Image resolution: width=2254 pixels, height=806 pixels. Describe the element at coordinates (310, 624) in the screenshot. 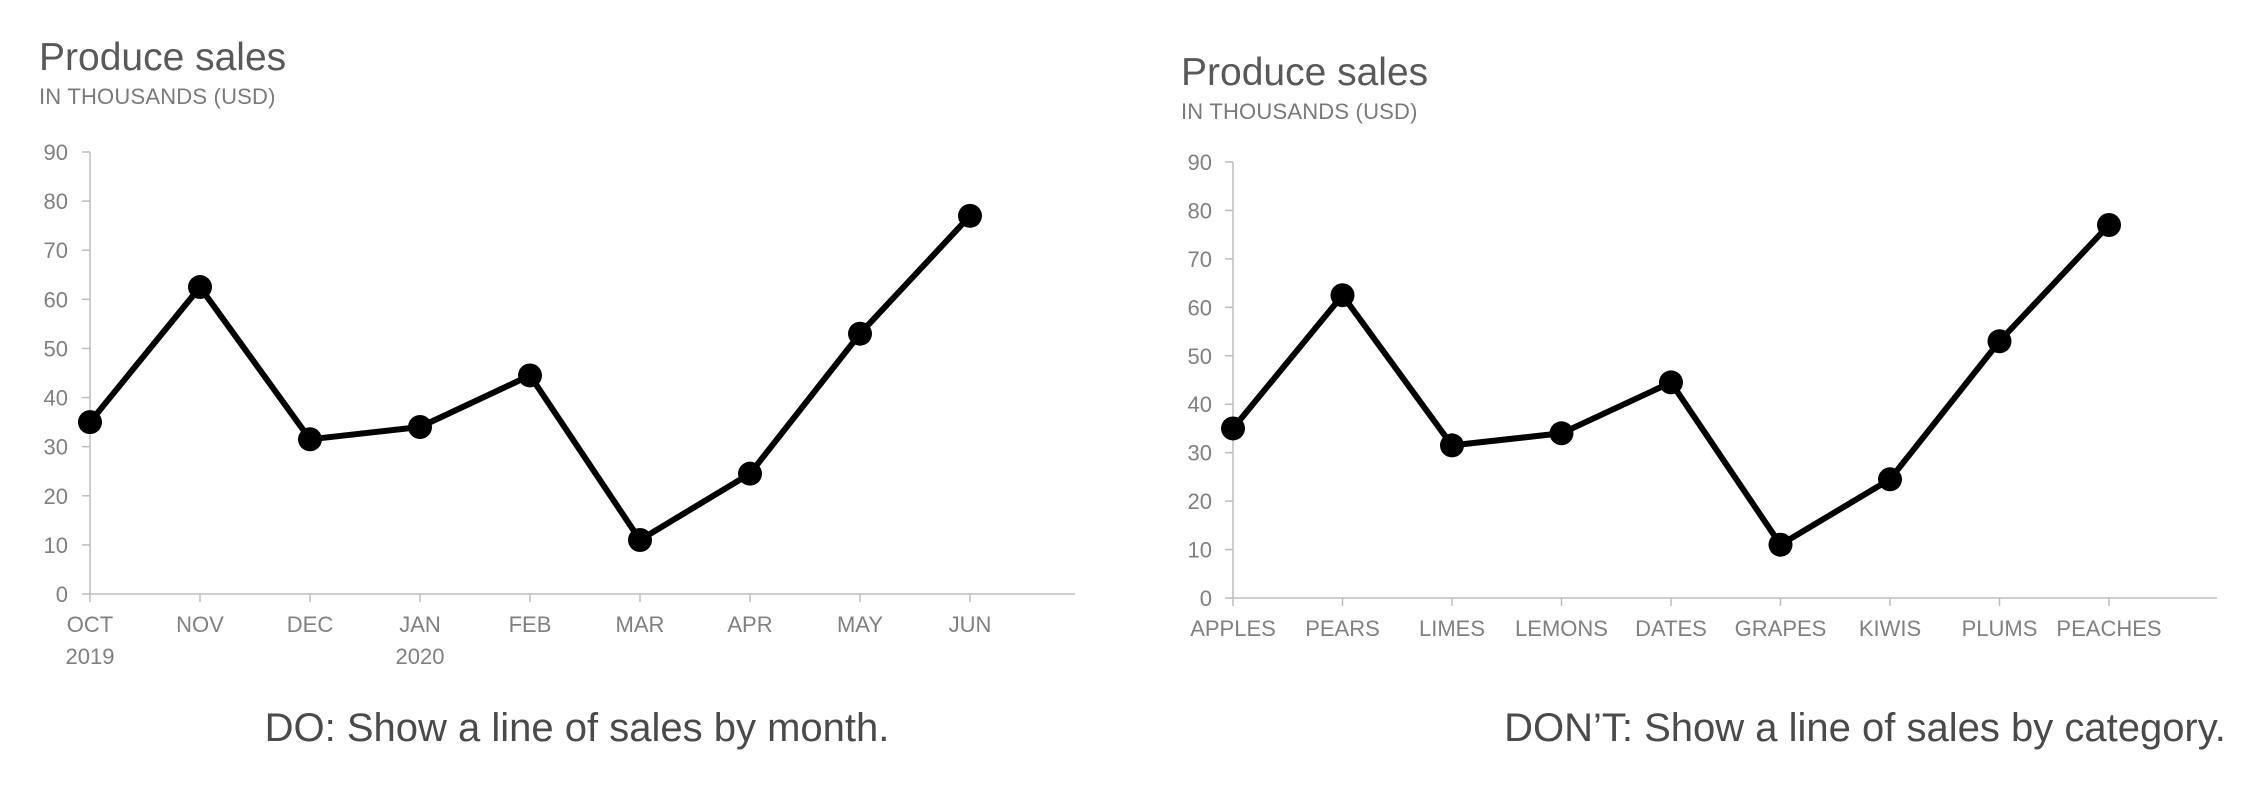

I see `x-tick-label: DEC` at that location.